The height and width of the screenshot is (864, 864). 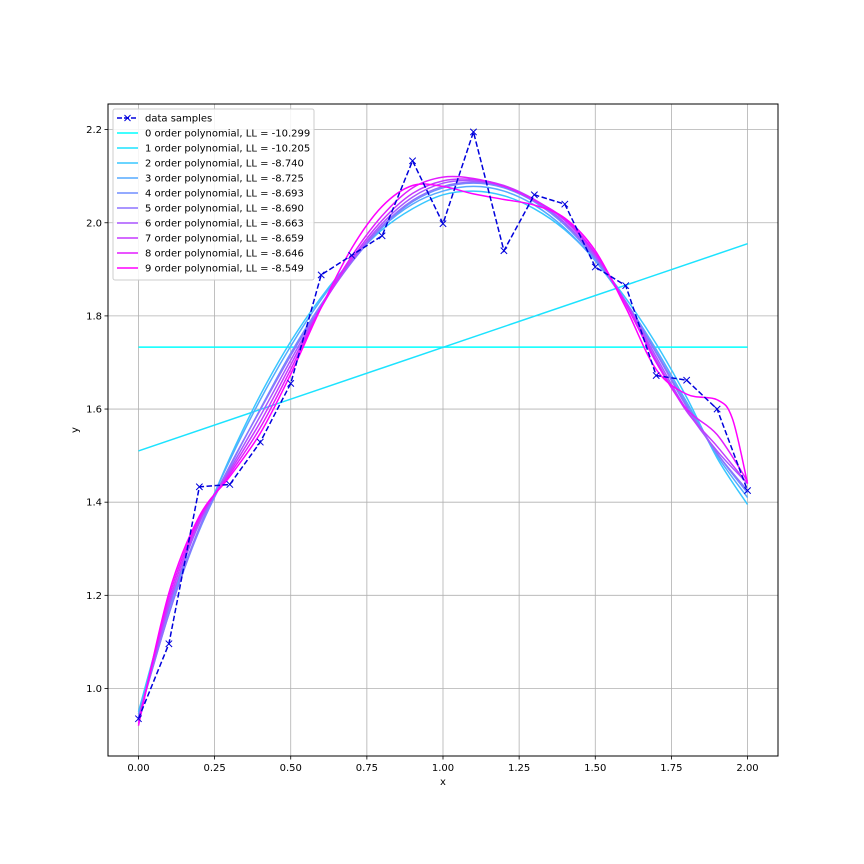 What do you see at coordinates (94, 503) in the screenshot?
I see `y-tick-label: 1.4` at bounding box center [94, 503].